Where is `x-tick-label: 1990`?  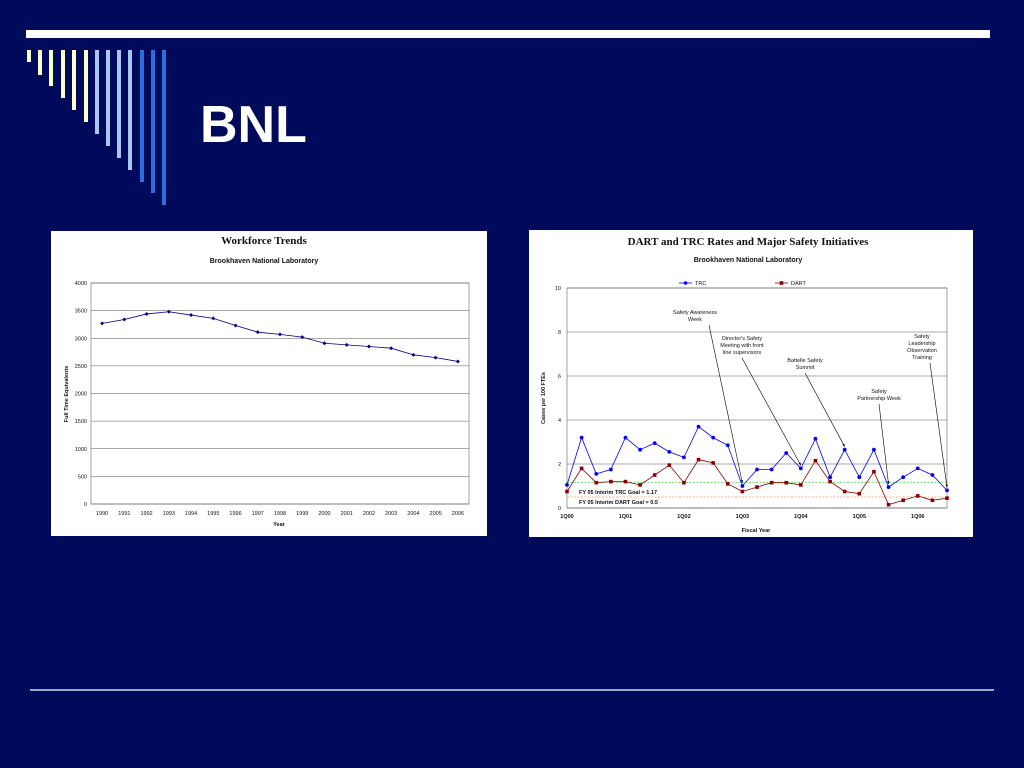 x-tick-label: 1990 is located at coordinates (102, 514).